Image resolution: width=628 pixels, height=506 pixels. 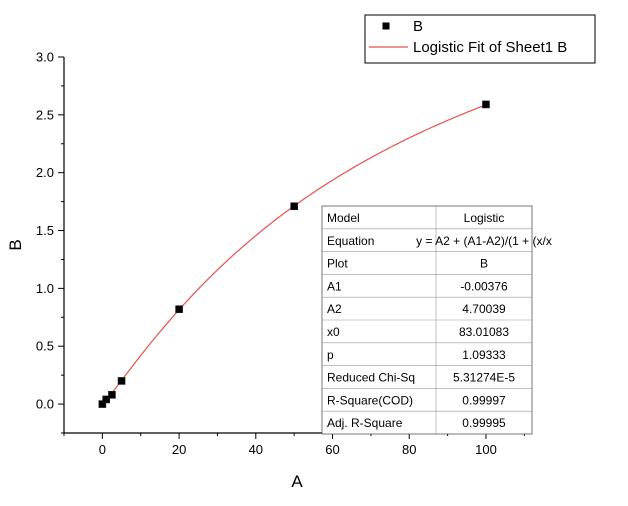 I want to click on legend-marker-square, so click(x=386, y=26).